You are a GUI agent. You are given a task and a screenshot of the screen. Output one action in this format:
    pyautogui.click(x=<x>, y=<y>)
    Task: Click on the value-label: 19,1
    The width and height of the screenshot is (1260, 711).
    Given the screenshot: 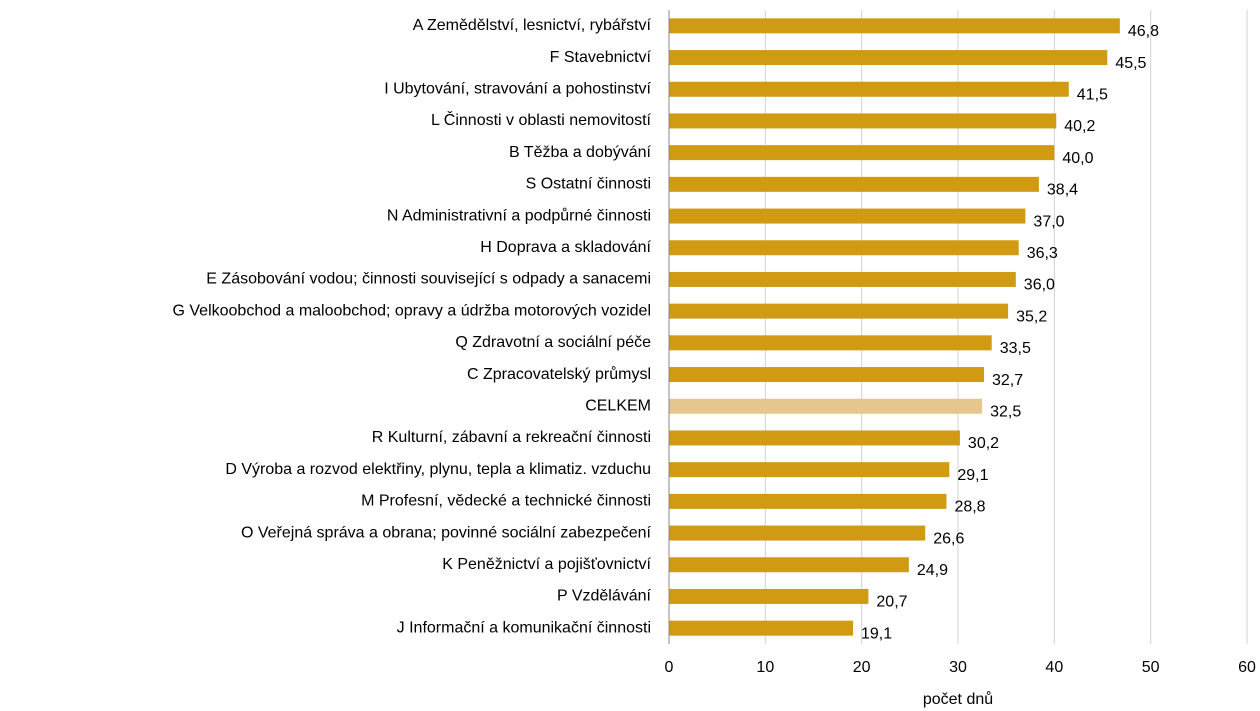 What is the action you would take?
    pyautogui.click(x=876, y=633)
    